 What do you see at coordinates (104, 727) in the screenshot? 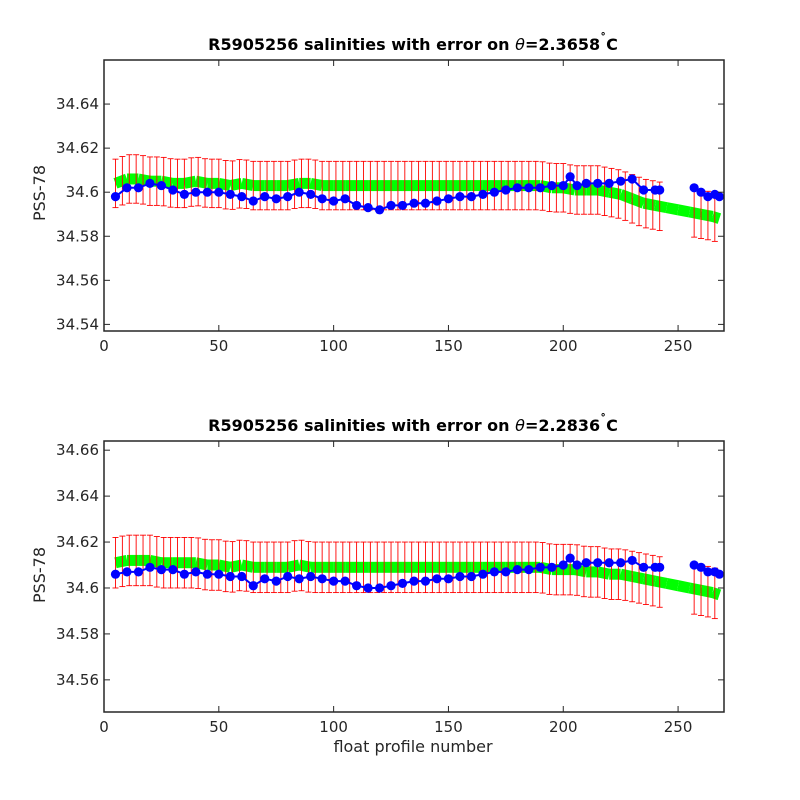
I see `x-tick-label: 0` at bounding box center [104, 727].